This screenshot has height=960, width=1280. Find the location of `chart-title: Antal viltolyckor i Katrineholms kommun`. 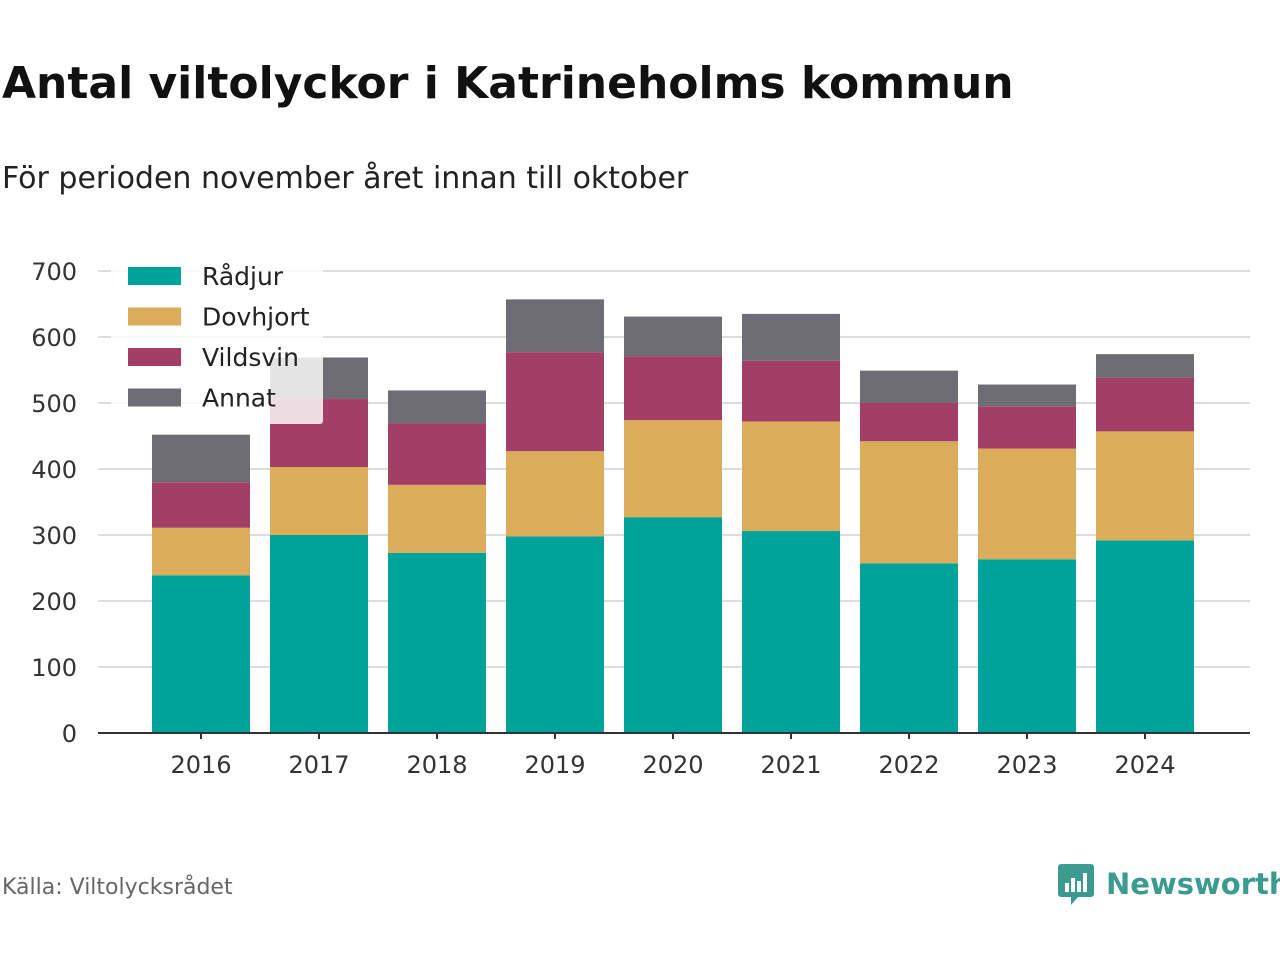

chart-title: Antal viltolyckor i Katrineholms kommun is located at coordinates (508, 83).